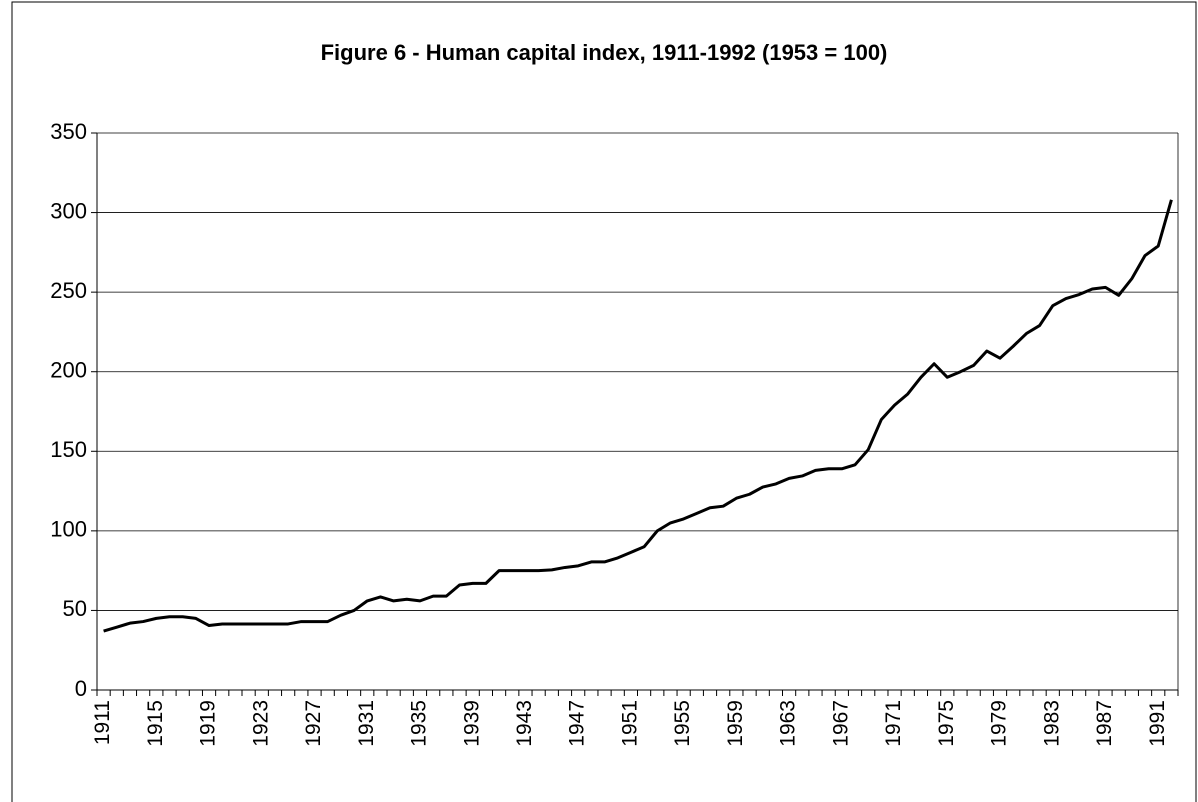 The height and width of the screenshot is (802, 1198). What do you see at coordinates (68, 529) in the screenshot?
I see `y-tick-label: 100` at bounding box center [68, 529].